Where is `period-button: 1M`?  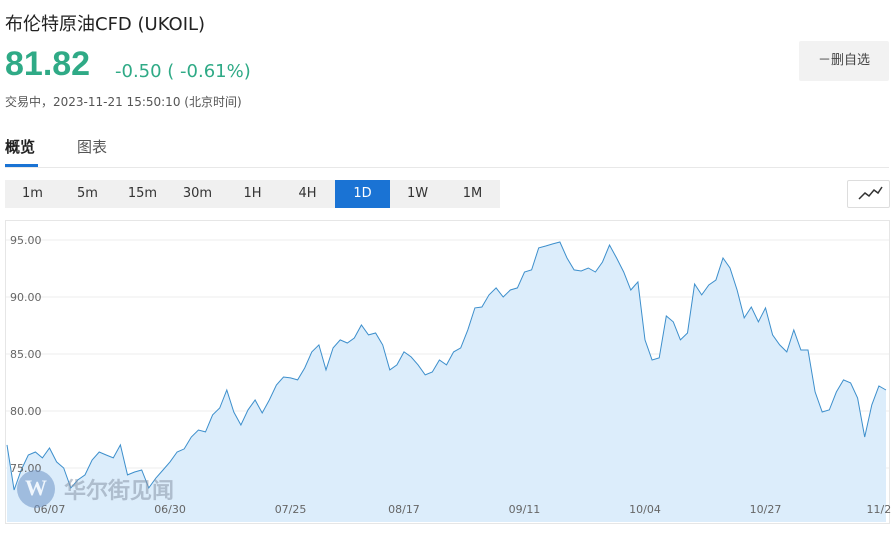
period-button: 1M is located at coordinates (472, 193).